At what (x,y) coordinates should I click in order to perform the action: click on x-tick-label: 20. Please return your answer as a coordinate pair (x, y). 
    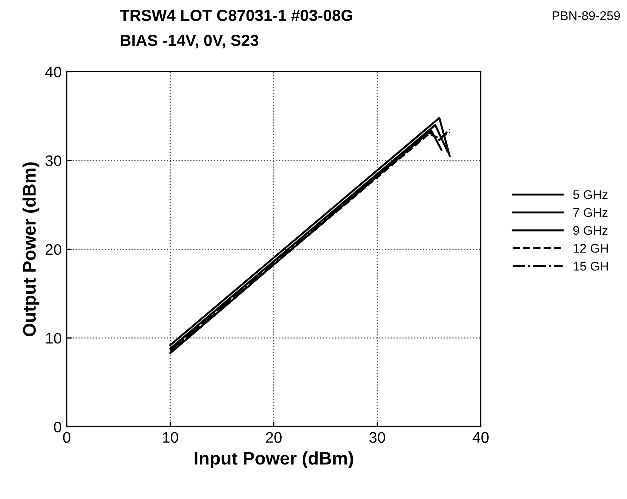
    Looking at the image, I should click on (274, 438).